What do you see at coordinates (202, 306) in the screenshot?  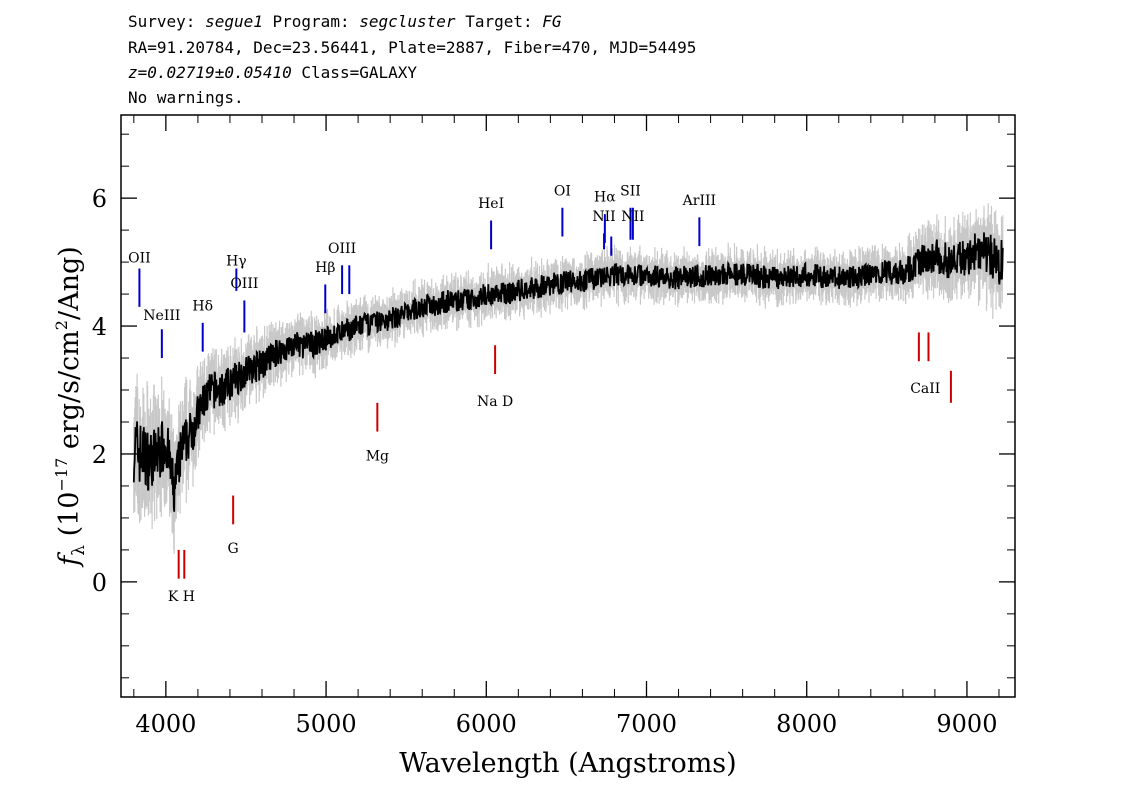 I see `emission-line-label: Hδ` at bounding box center [202, 306].